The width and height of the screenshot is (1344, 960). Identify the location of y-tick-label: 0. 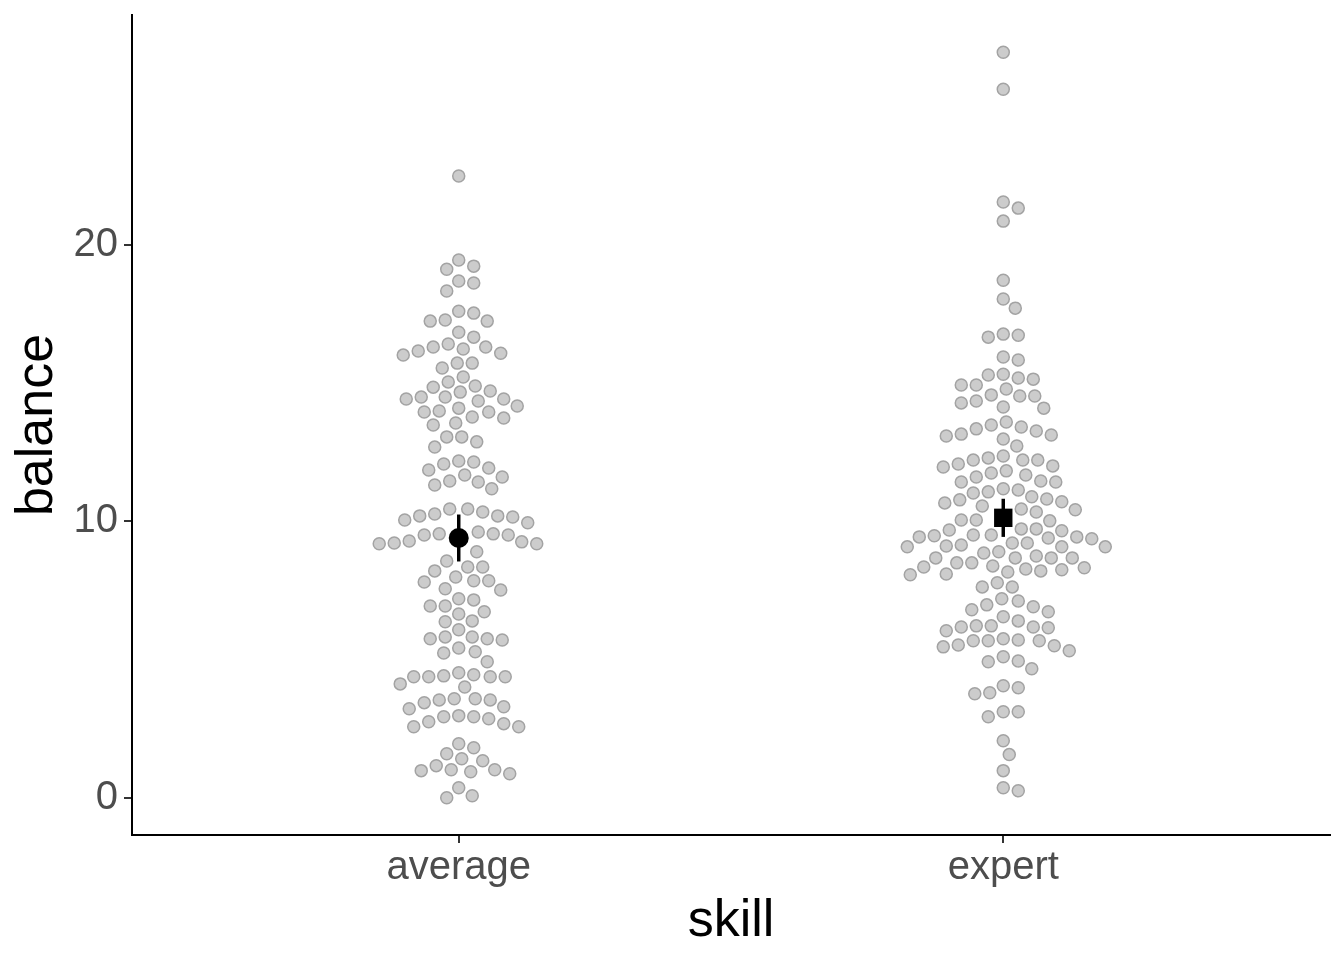
(106, 794).